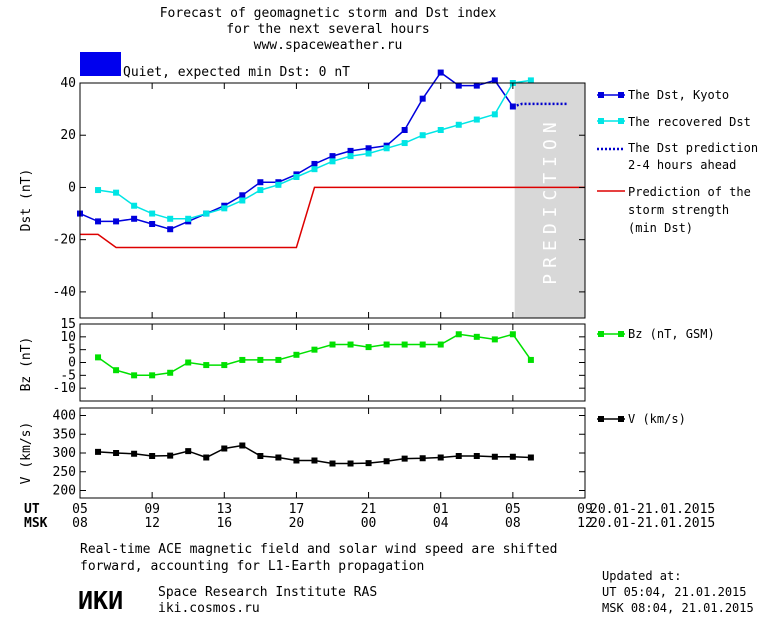  I want to click on dst-axis-label: Dst (nT), so click(26, 200).